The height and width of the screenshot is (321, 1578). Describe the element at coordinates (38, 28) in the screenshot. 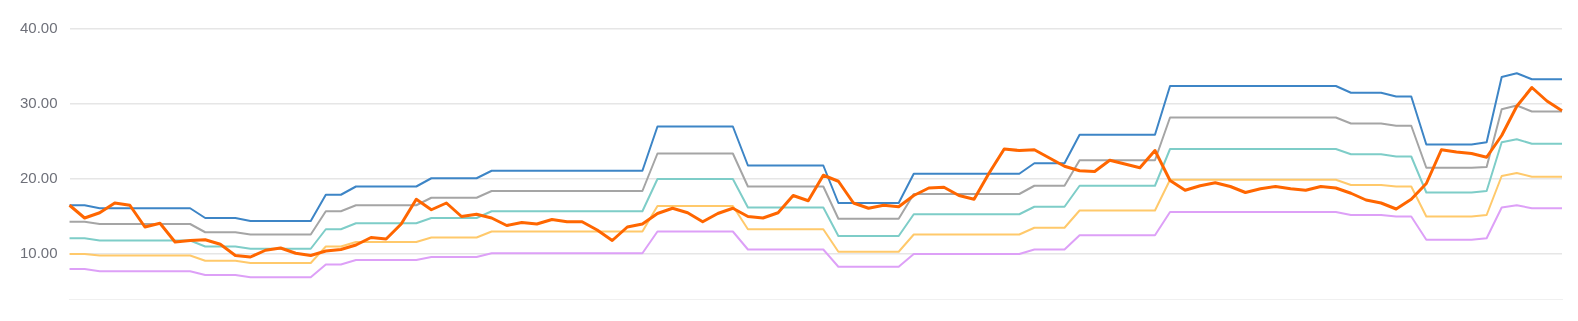

I see `y-tick-label: 40.00` at that location.